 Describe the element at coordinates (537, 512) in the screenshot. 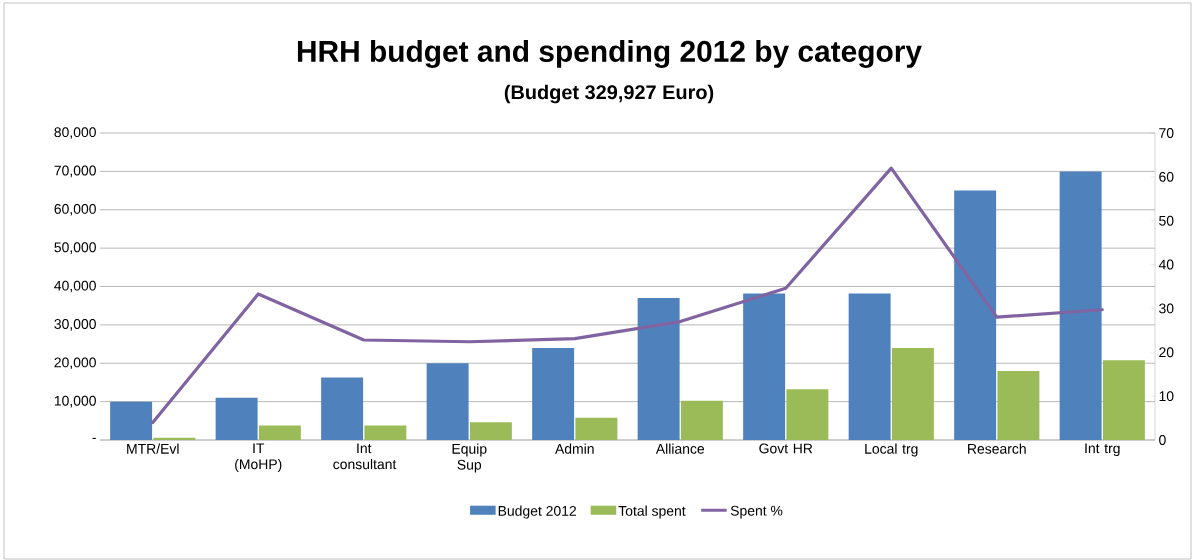

I see `legend-label: Budget 2012` at that location.